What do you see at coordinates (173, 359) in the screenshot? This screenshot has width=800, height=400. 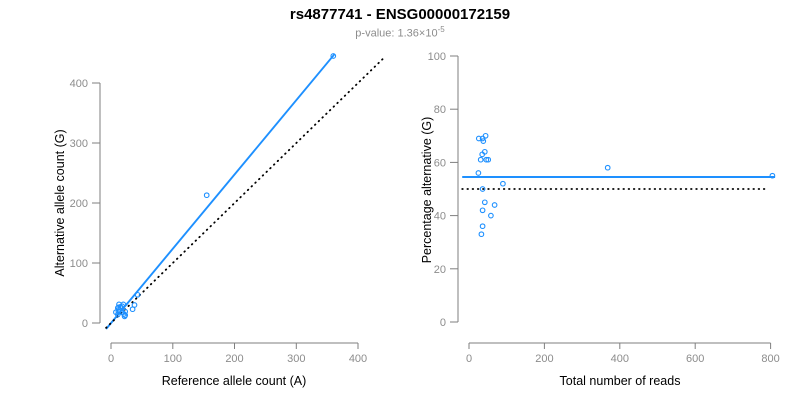 I see `x-tick-label: 100` at bounding box center [173, 359].